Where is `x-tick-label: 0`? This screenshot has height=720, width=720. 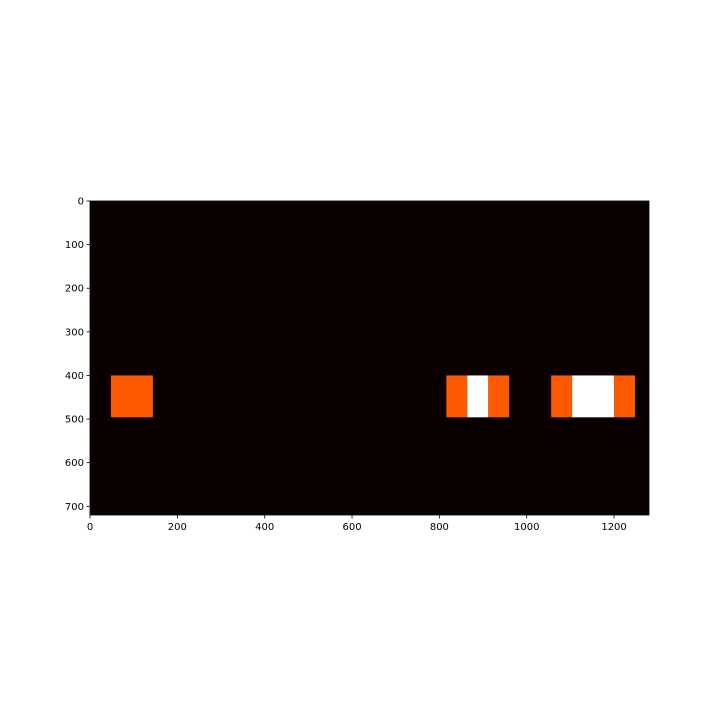 x-tick-label: 0 is located at coordinates (90, 527).